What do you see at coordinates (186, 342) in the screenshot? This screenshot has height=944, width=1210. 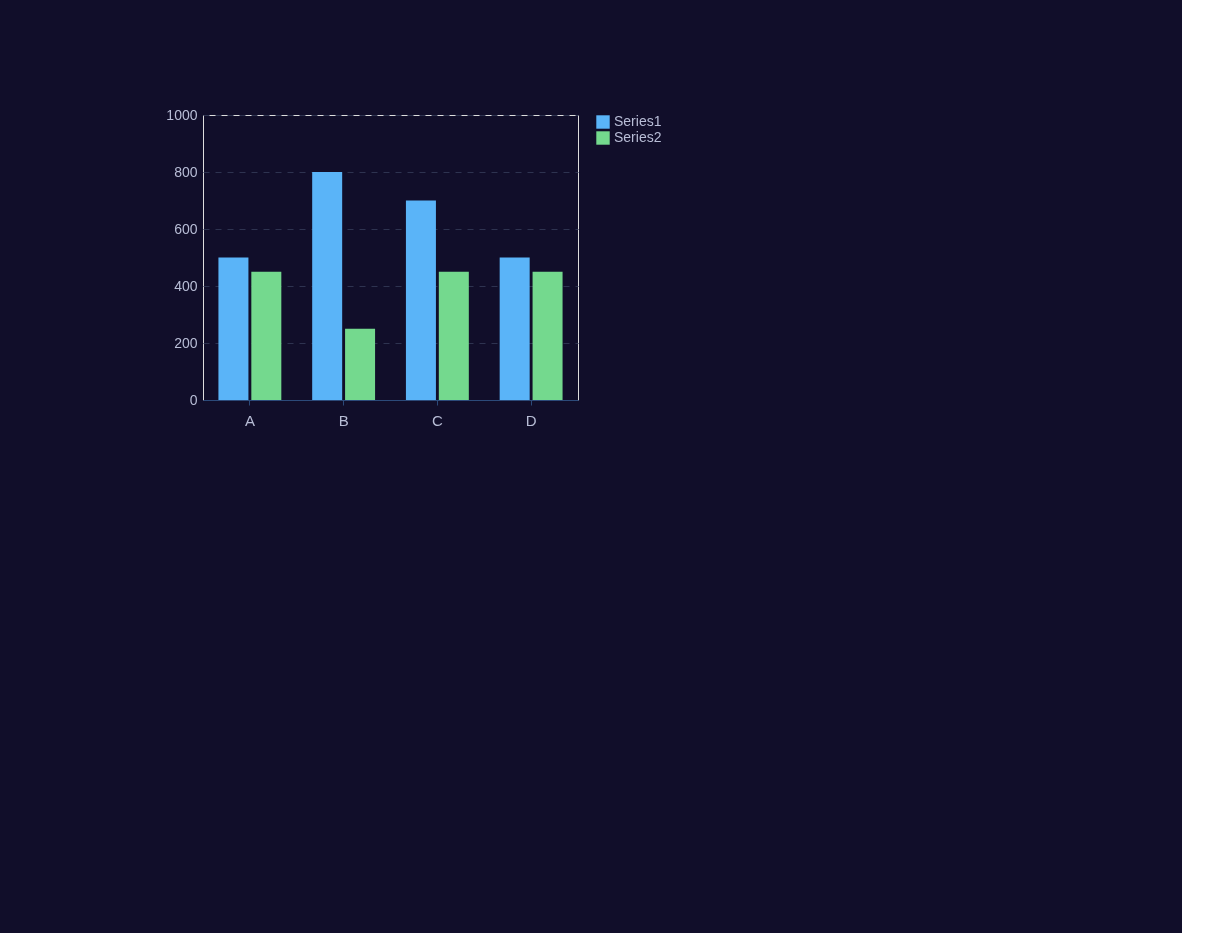 I see `y-tick-label: 200` at bounding box center [186, 342].